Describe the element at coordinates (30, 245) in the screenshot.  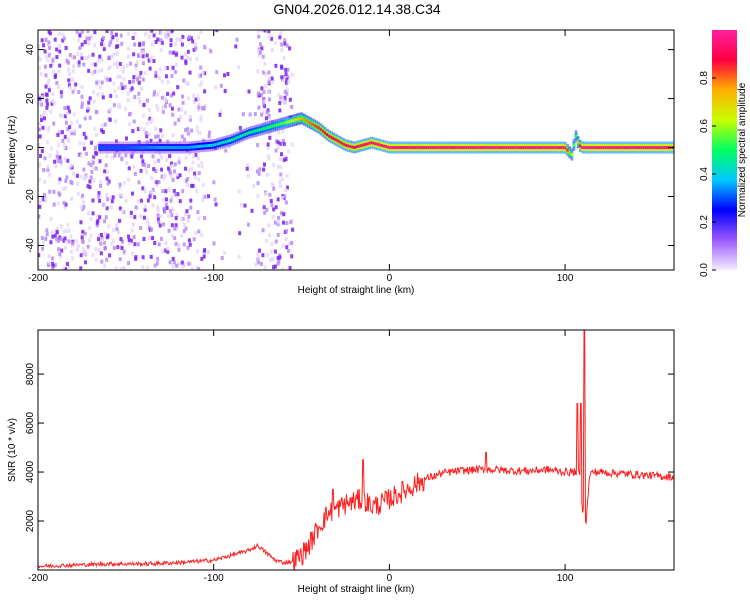
I see `y-tick-label: -40` at that location.